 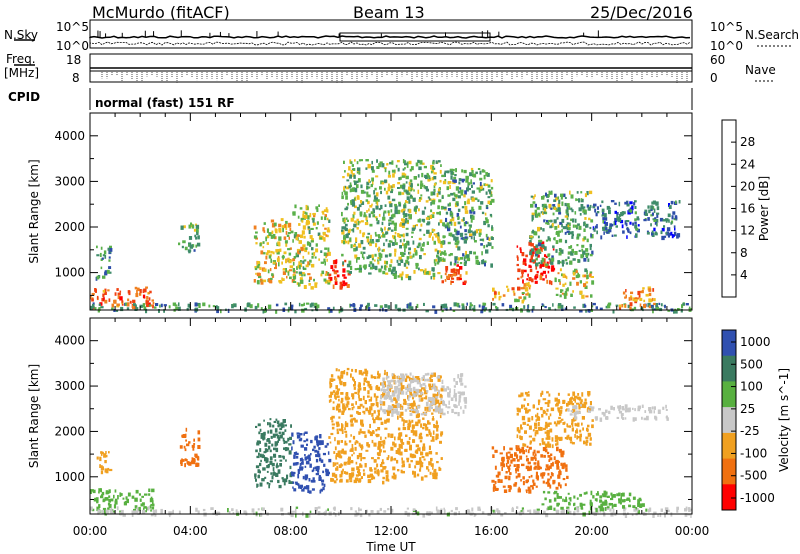 What do you see at coordinates (726, 27) in the screenshot?
I see `noise-tick-high-right: 10^5` at bounding box center [726, 27].